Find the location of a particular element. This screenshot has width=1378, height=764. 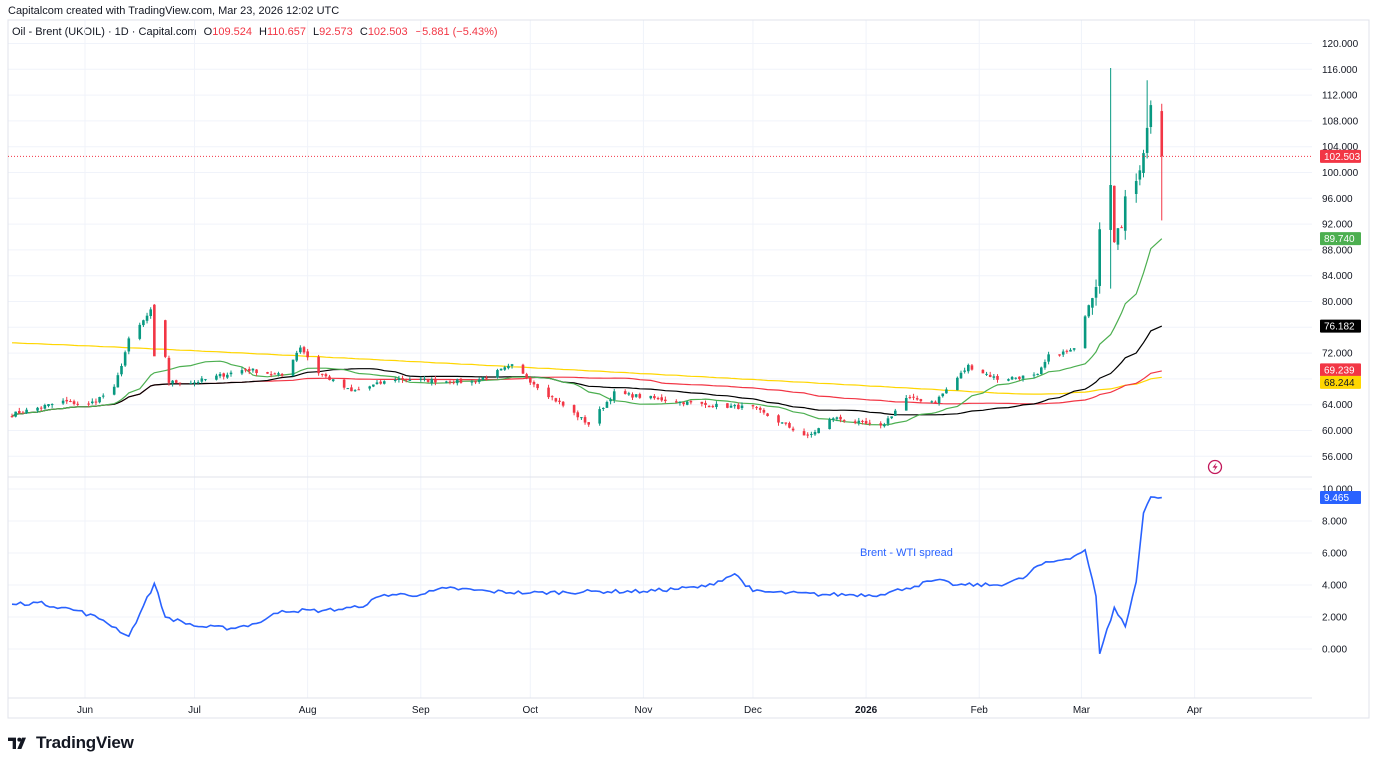

symbol-title: Oil - Brent (UKOIL) · 1D · Capital.com is located at coordinates (104, 32).